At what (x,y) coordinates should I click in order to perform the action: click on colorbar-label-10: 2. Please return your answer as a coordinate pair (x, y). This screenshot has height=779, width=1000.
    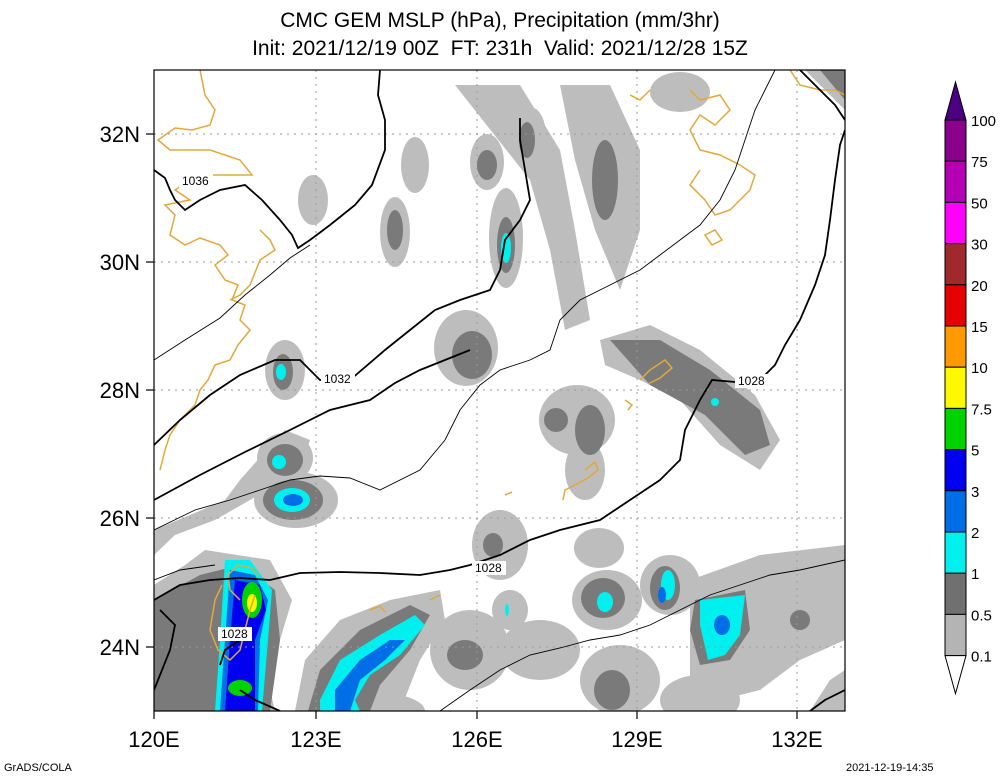
    Looking at the image, I should click on (975, 533).